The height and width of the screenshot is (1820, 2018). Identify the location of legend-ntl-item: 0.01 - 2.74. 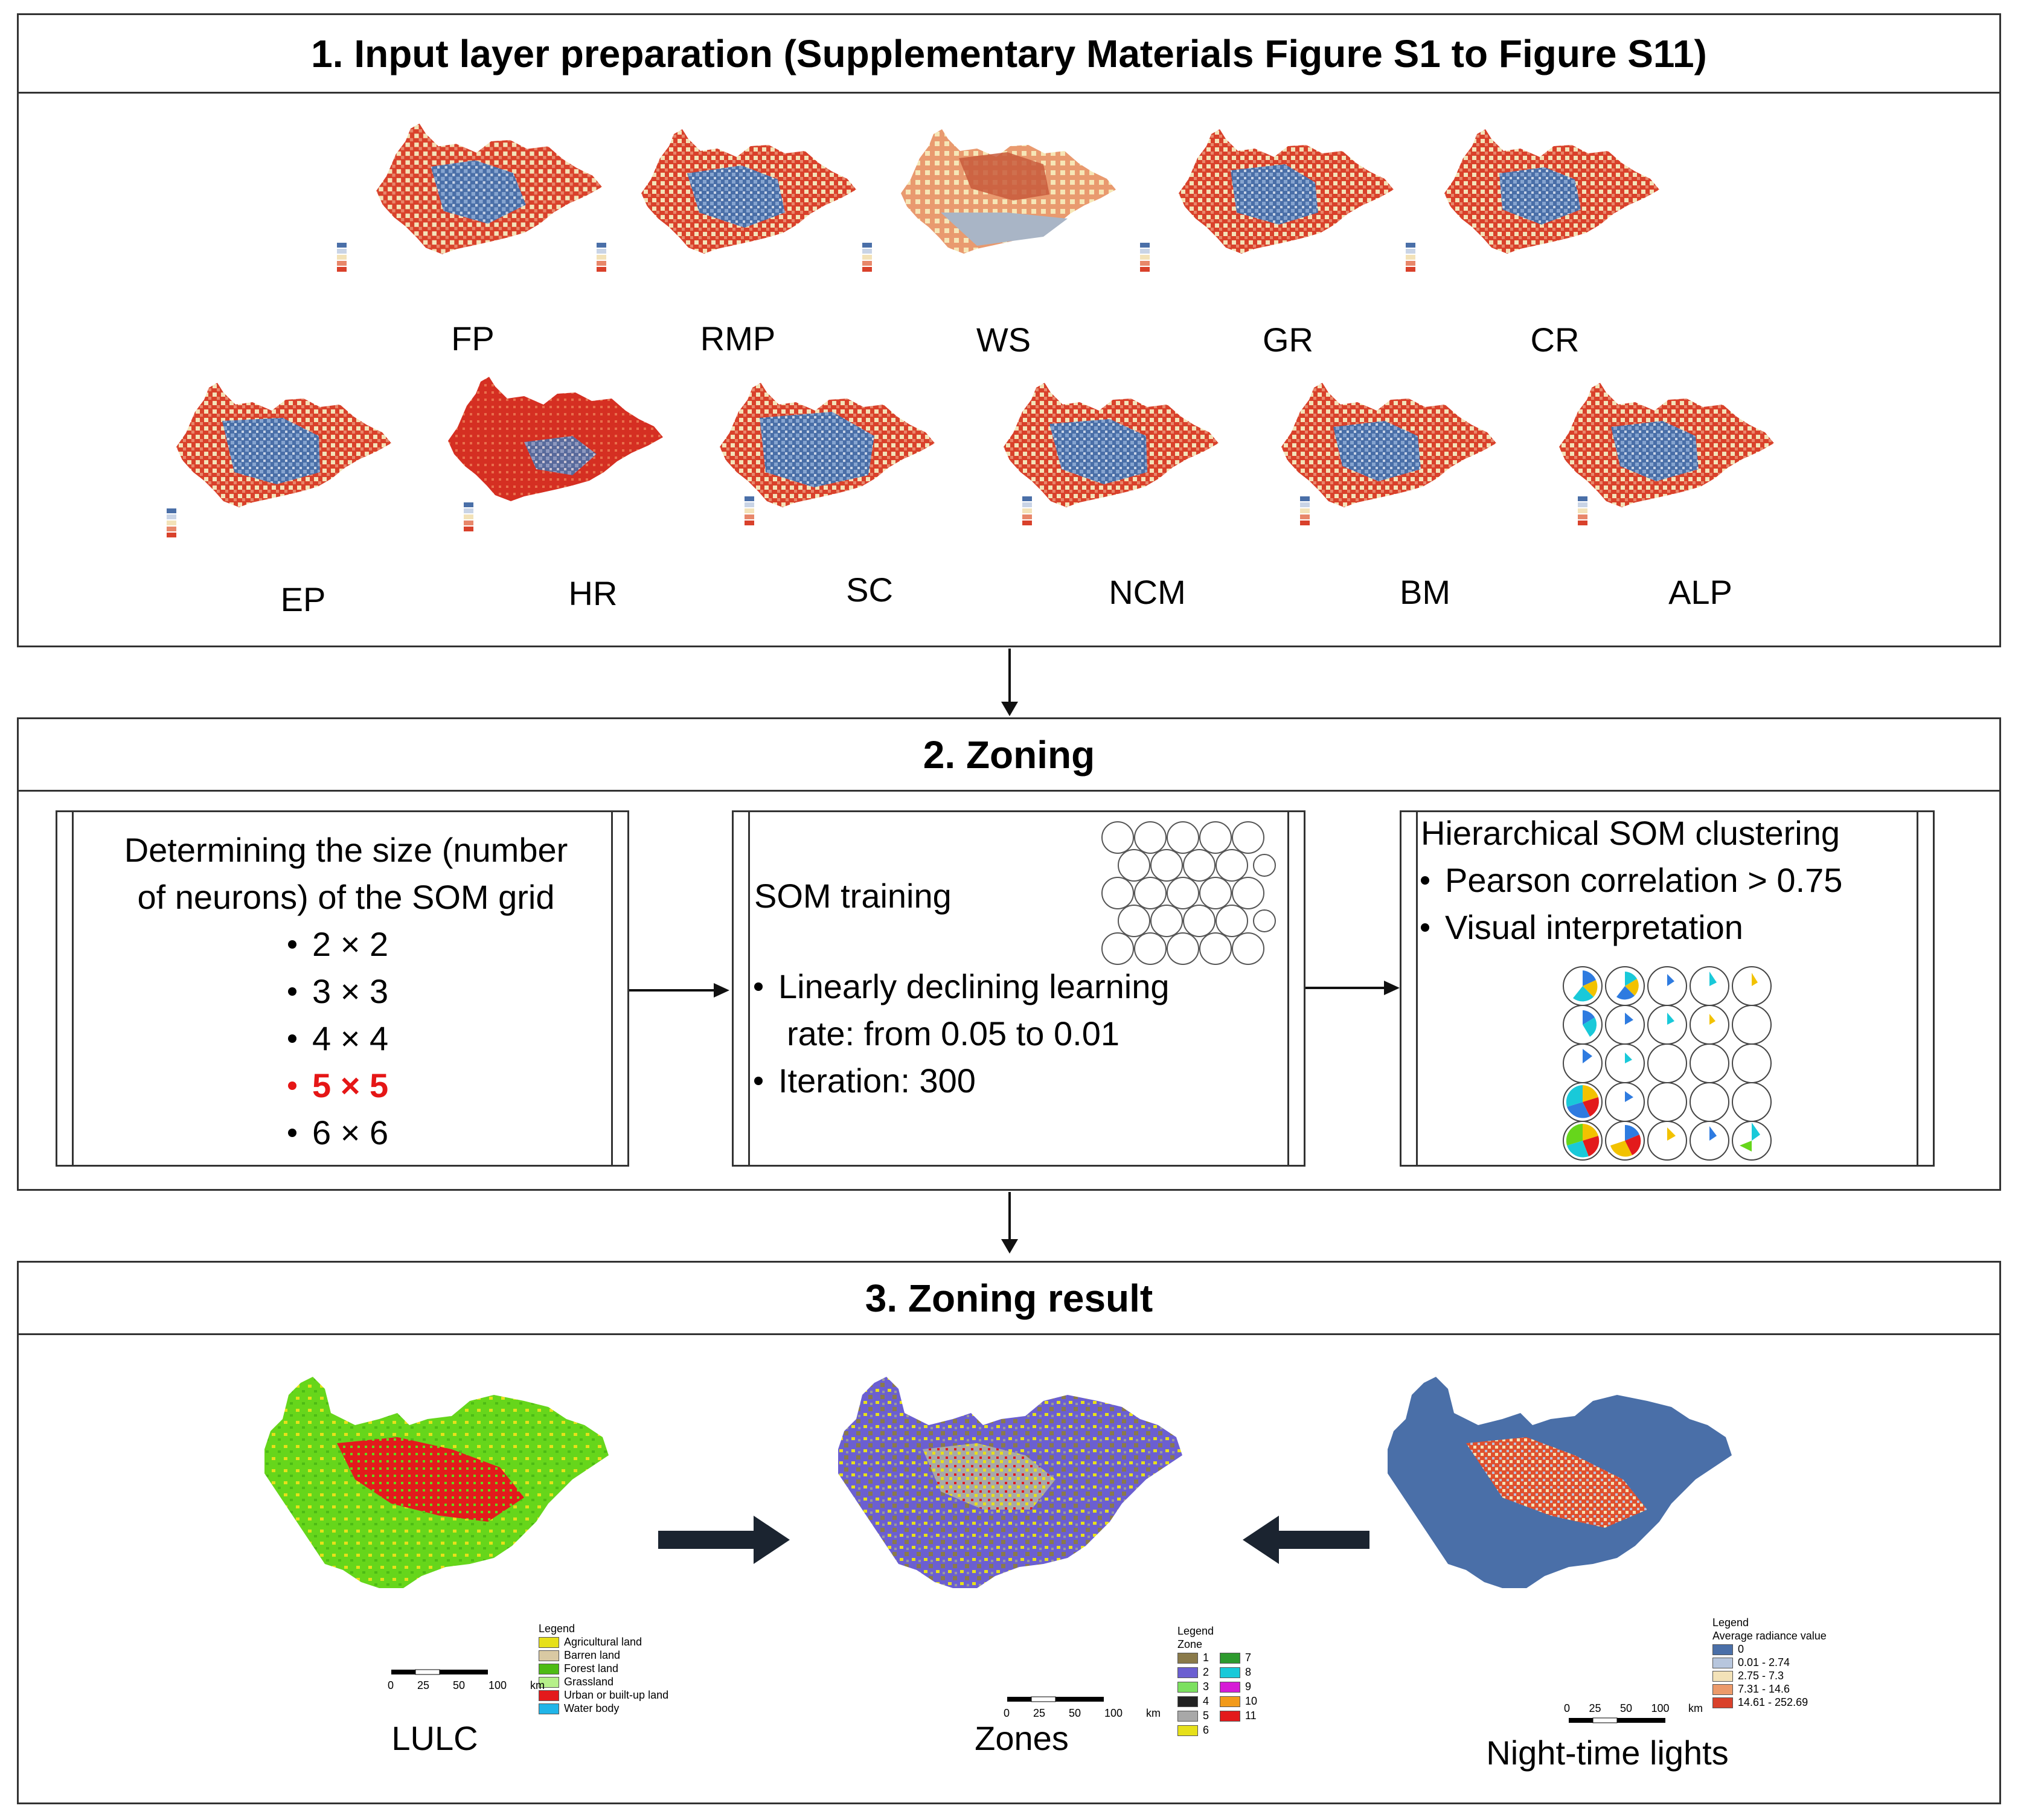
(1764, 1662).